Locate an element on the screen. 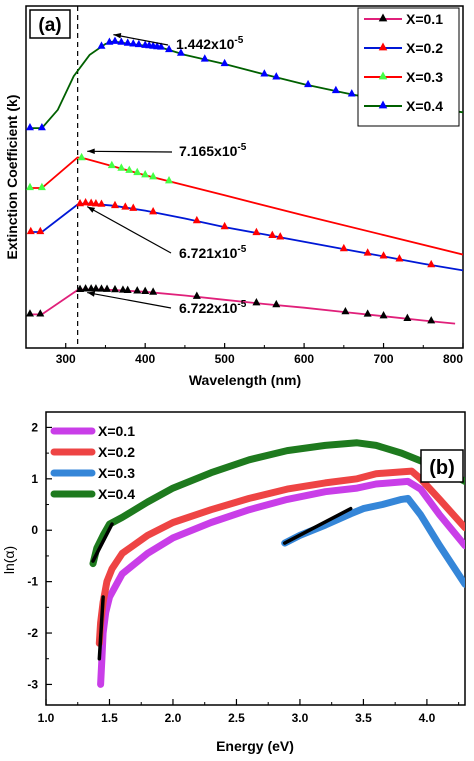 This screenshot has width=474, height=761. panel-a-x-tick-label: 400 is located at coordinates (145, 359).